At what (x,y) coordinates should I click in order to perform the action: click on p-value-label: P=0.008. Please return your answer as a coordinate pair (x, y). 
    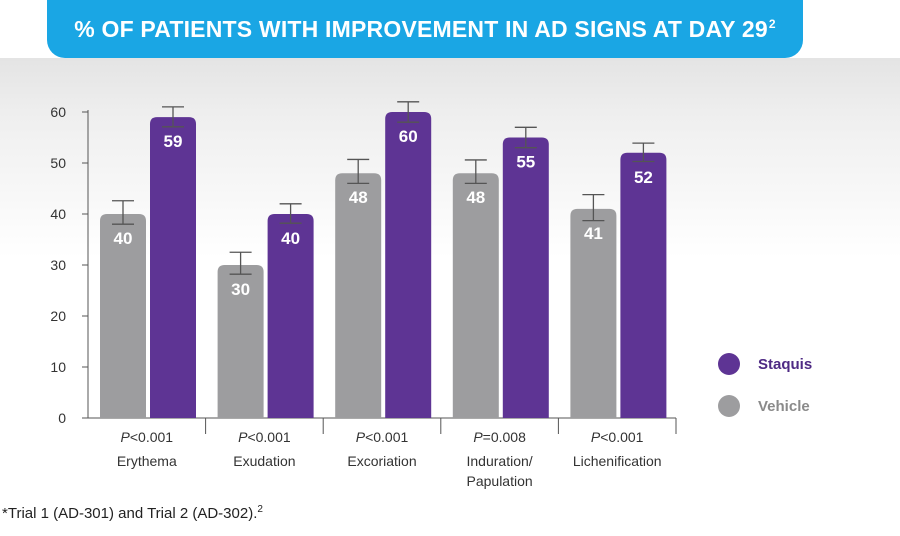
    Looking at the image, I should click on (499, 437).